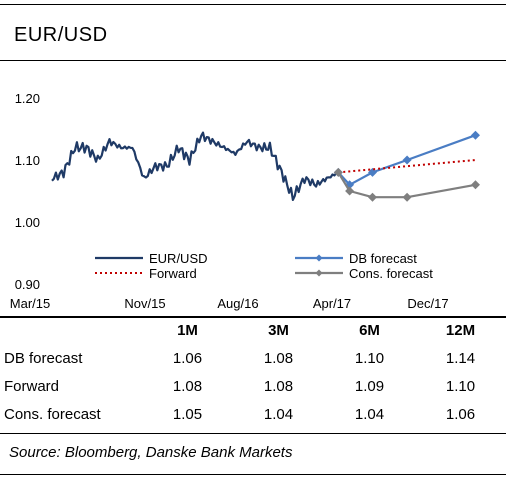 This screenshot has height=489, width=506. What do you see at coordinates (32, 386) in the screenshot?
I see `row-label: Forward` at bounding box center [32, 386].